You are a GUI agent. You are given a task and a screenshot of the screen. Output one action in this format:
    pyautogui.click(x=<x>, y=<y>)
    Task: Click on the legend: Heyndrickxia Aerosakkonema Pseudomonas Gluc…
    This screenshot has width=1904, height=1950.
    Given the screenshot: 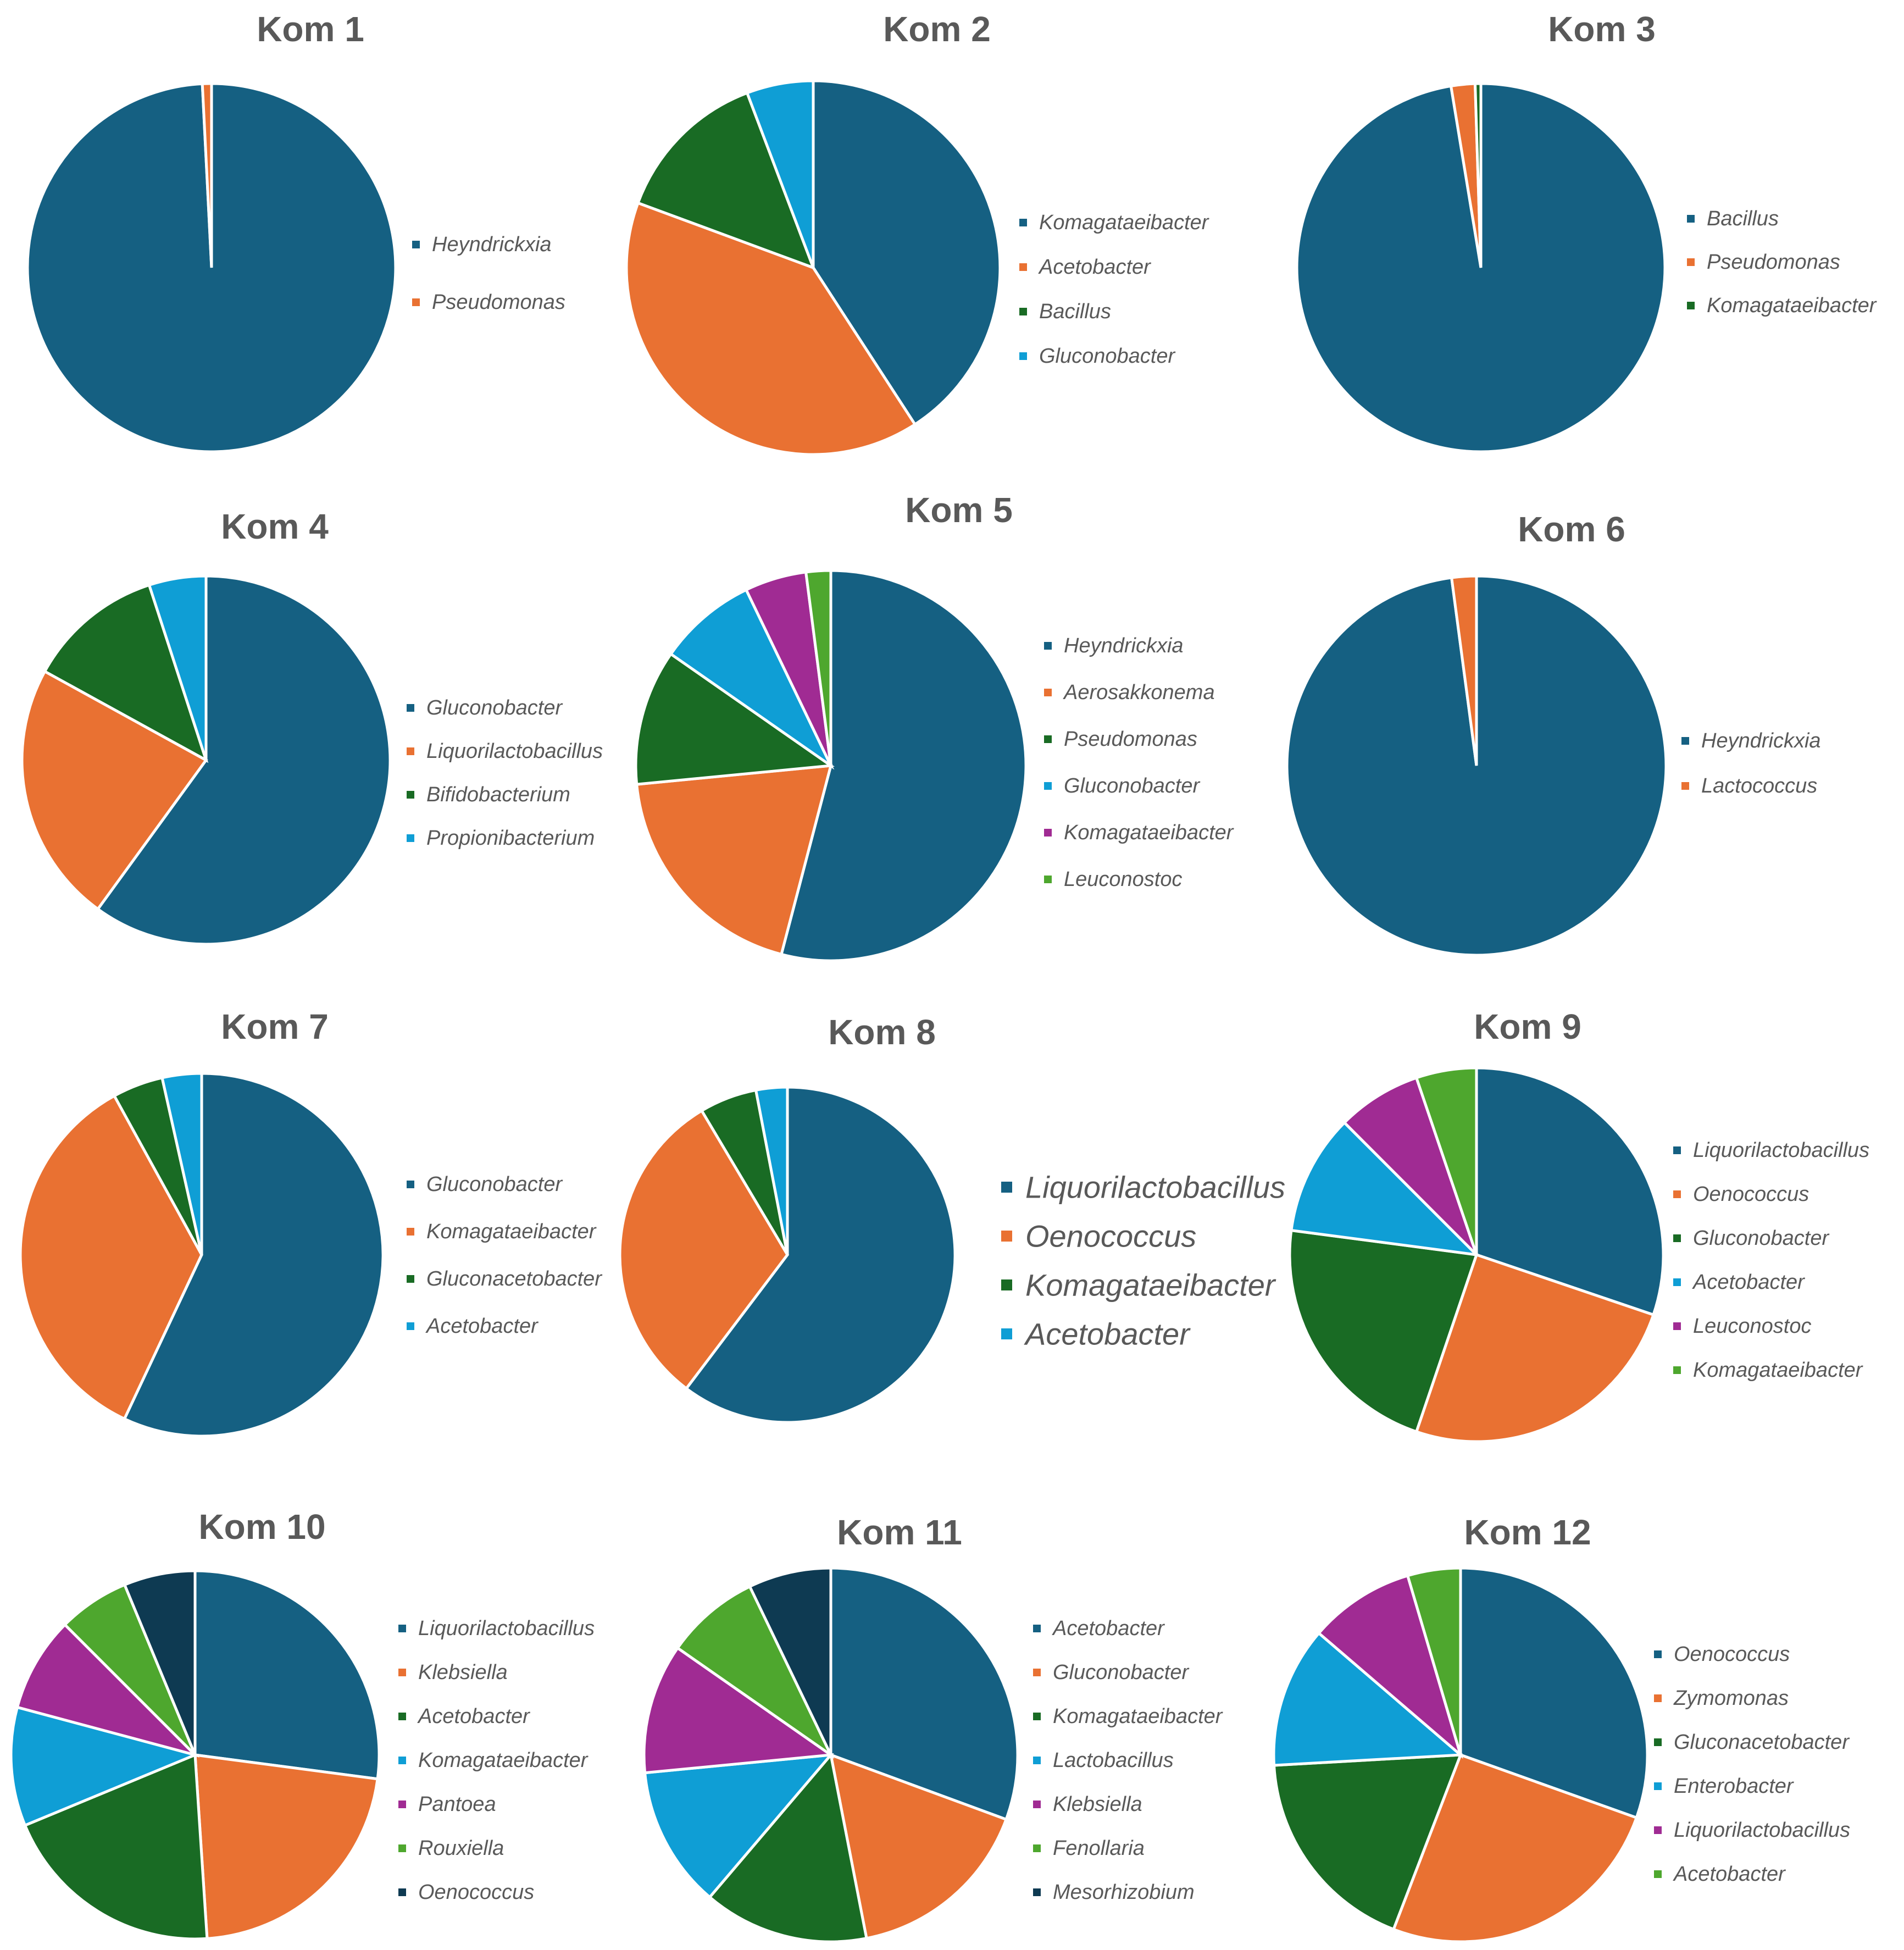 What is the action you would take?
    pyautogui.click(x=1139, y=762)
    